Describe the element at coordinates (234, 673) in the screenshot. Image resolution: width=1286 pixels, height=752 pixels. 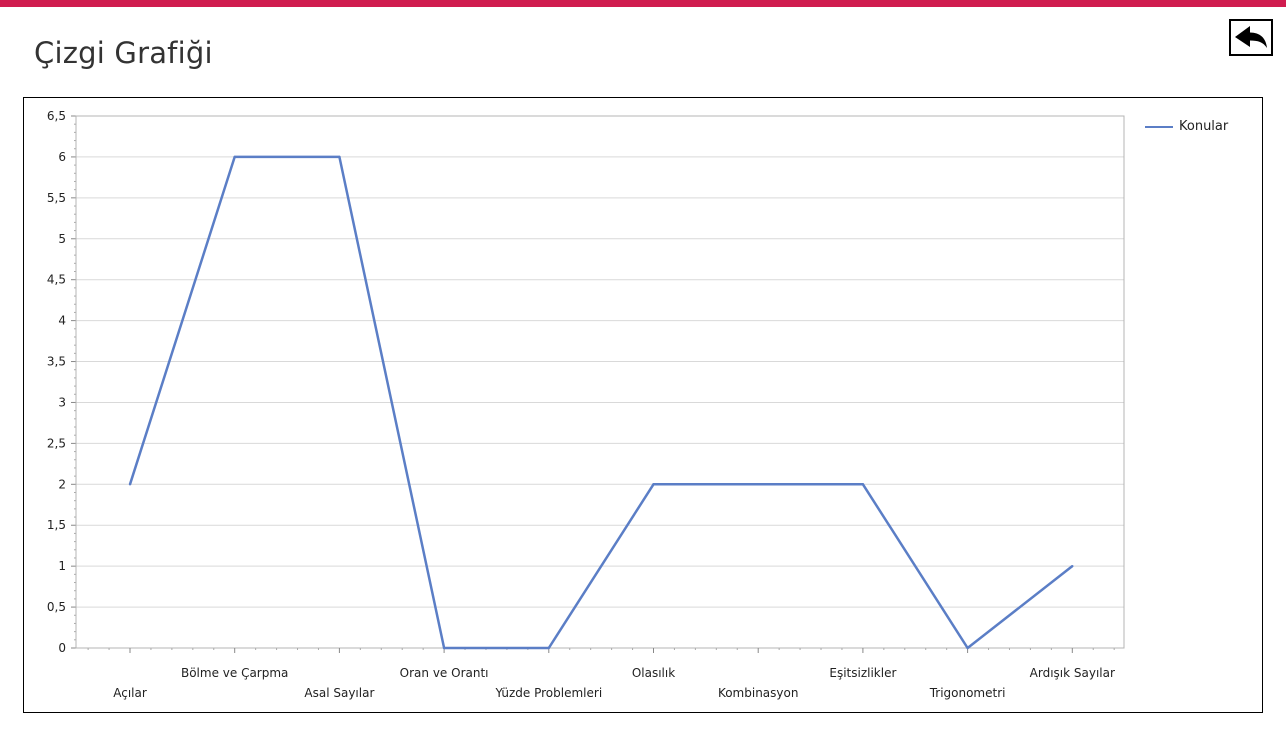
I see `x-tick-label: Bölme ve Çarpma` at that location.